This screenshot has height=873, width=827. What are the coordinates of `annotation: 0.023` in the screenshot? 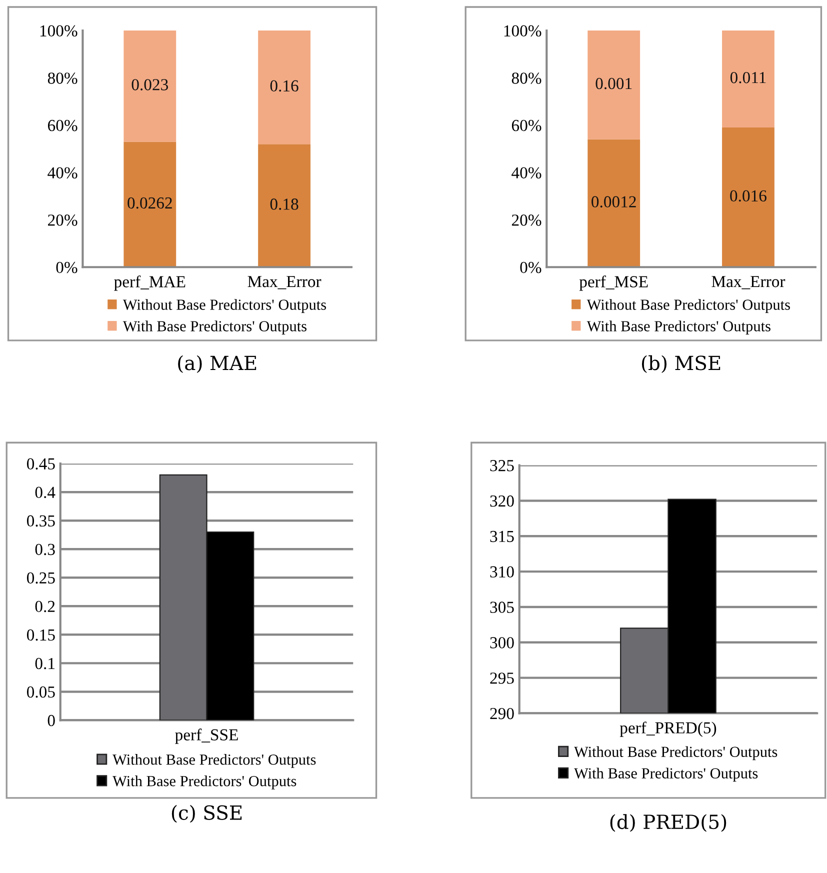 It's located at (150, 84).